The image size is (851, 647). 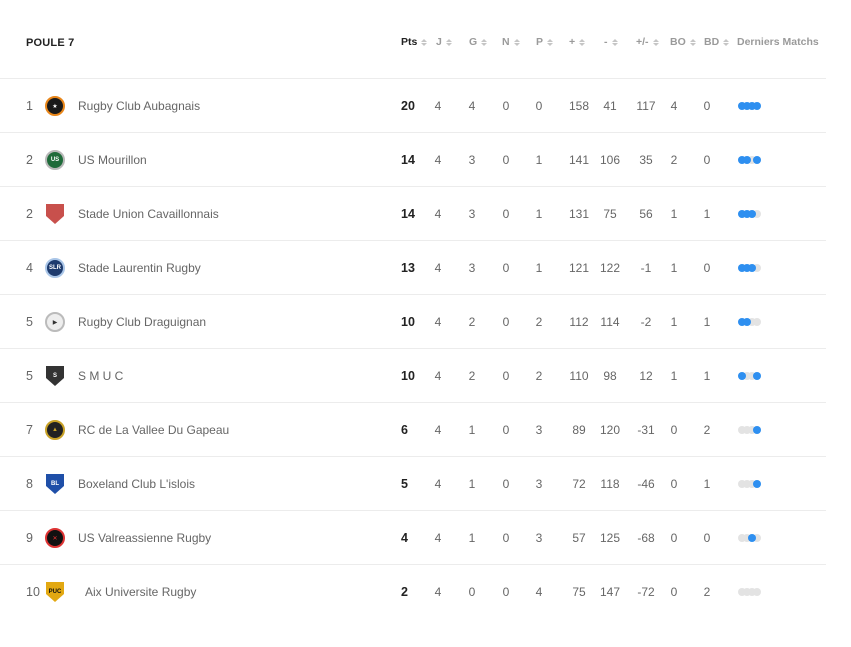 I want to click on col-j-header: J, so click(x=444, y=42).